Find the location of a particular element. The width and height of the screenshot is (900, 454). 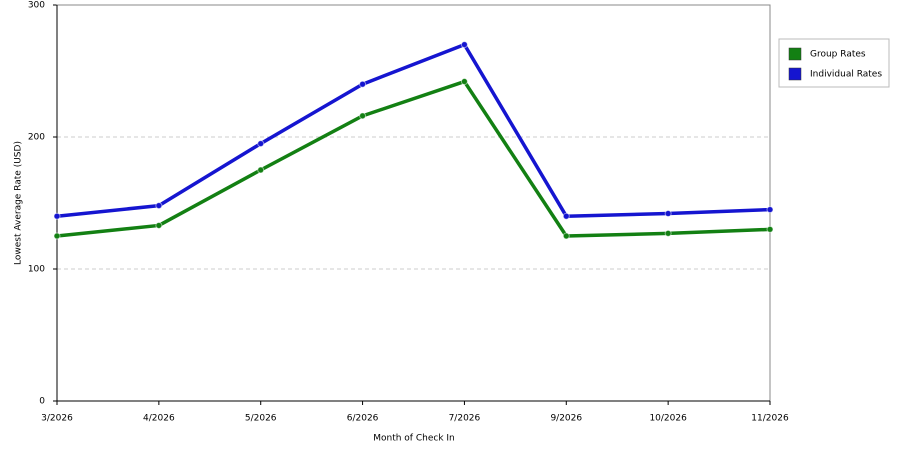

y-tick-label: 100 is located at coordinates (36, 270).